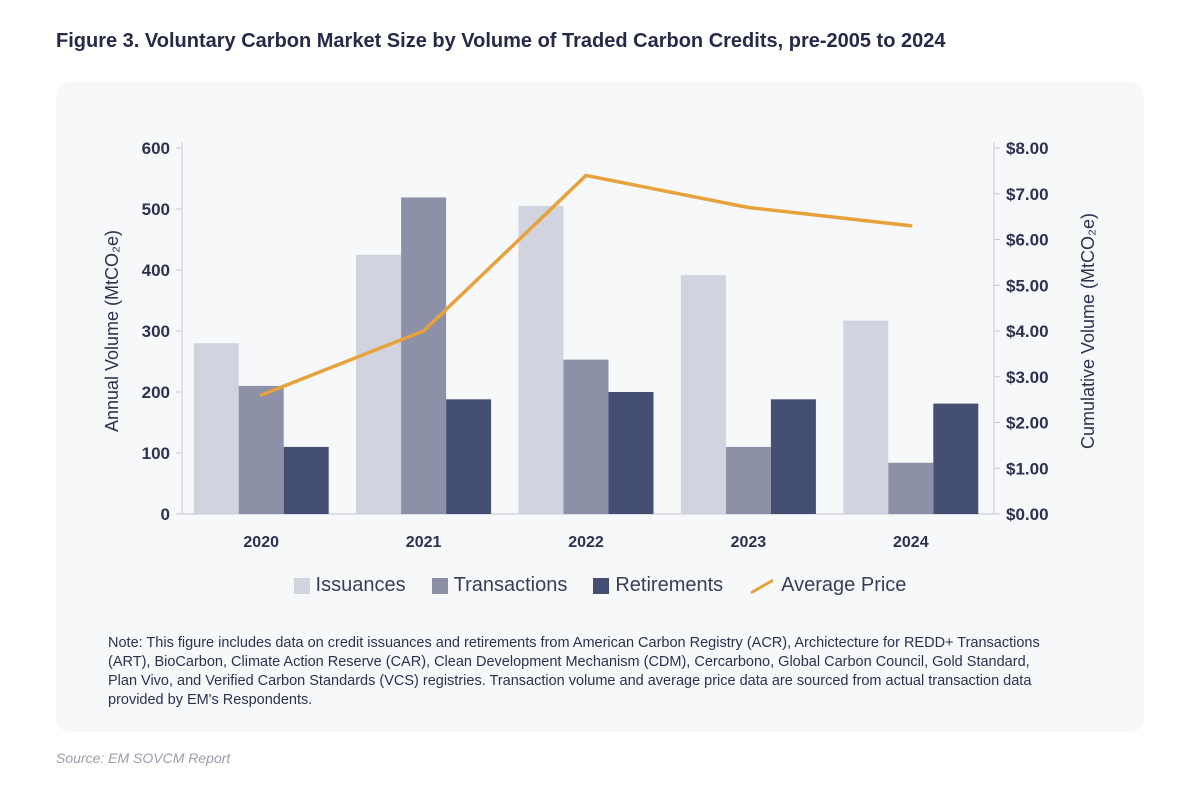 Image resolution: width=1200 pixels, height=800 pixels. What do you see at coordinates (1027, 285) in the screenshot?
I see `y2-tick-label: $5.00` at bounding box center [1027, 285].